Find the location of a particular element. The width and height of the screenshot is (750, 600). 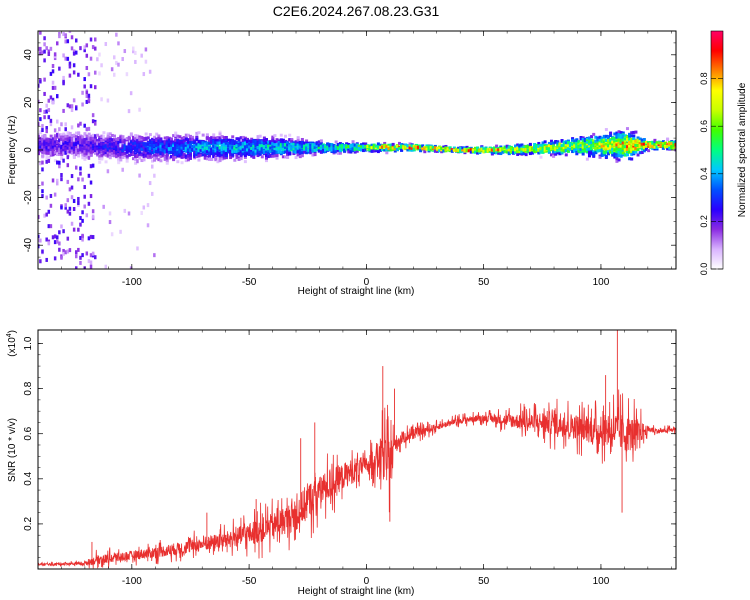

chart-title: C2E6.2024.267.08.23.G31 is located at coordinates (356, 11).